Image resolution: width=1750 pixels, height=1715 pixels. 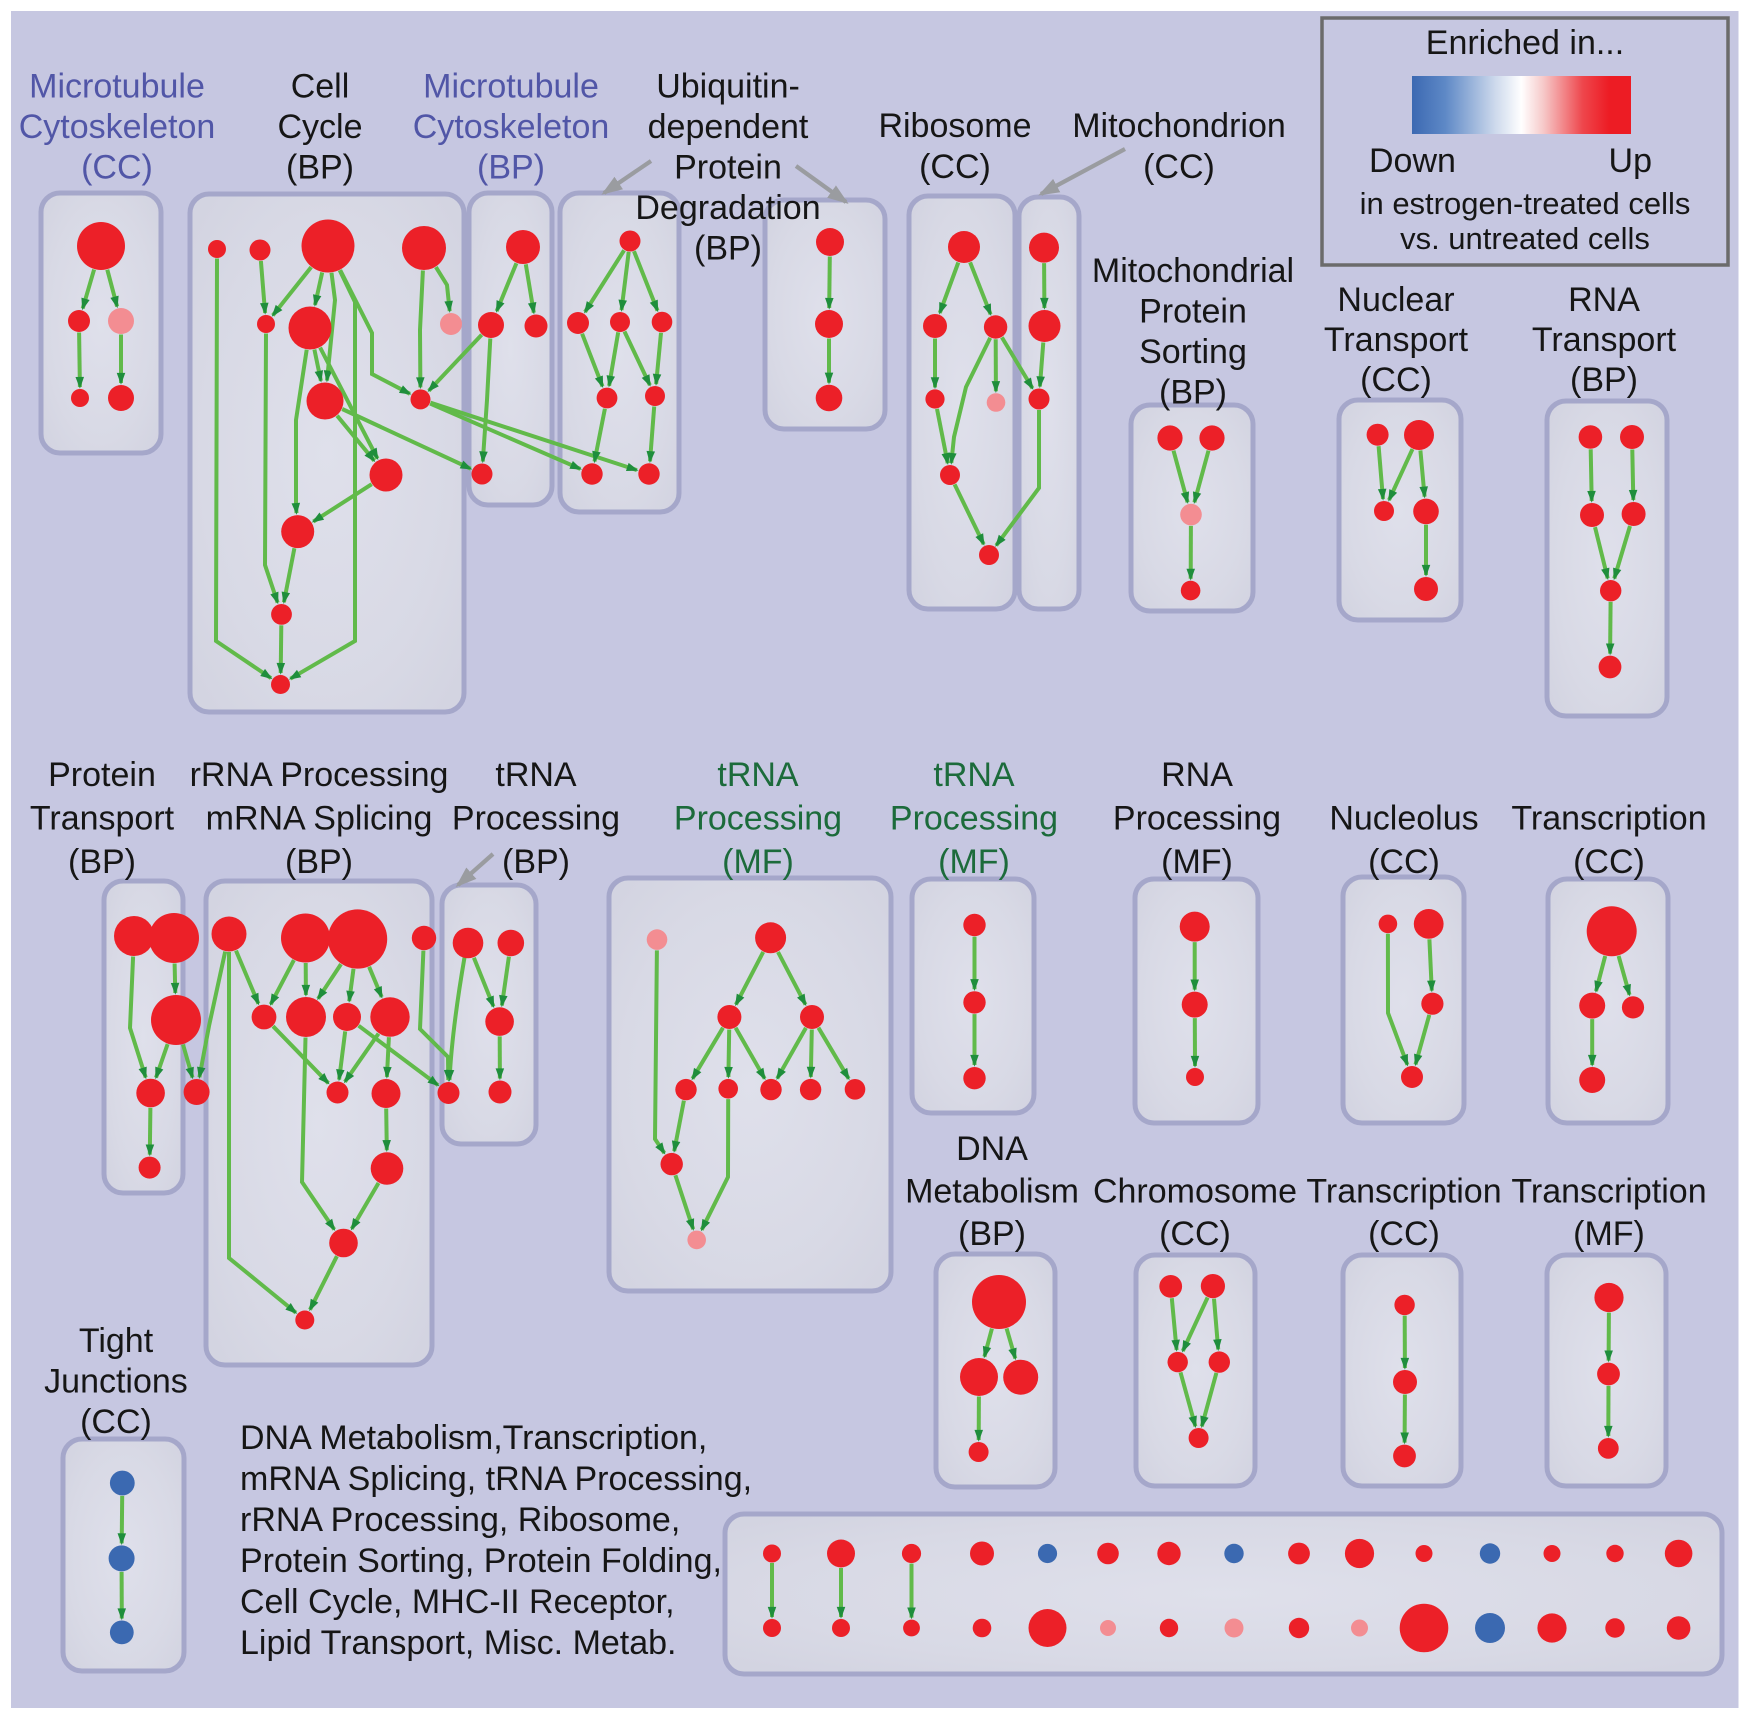 I want to click on svg-text: Nucleolus, so click(x=1403, y=819).